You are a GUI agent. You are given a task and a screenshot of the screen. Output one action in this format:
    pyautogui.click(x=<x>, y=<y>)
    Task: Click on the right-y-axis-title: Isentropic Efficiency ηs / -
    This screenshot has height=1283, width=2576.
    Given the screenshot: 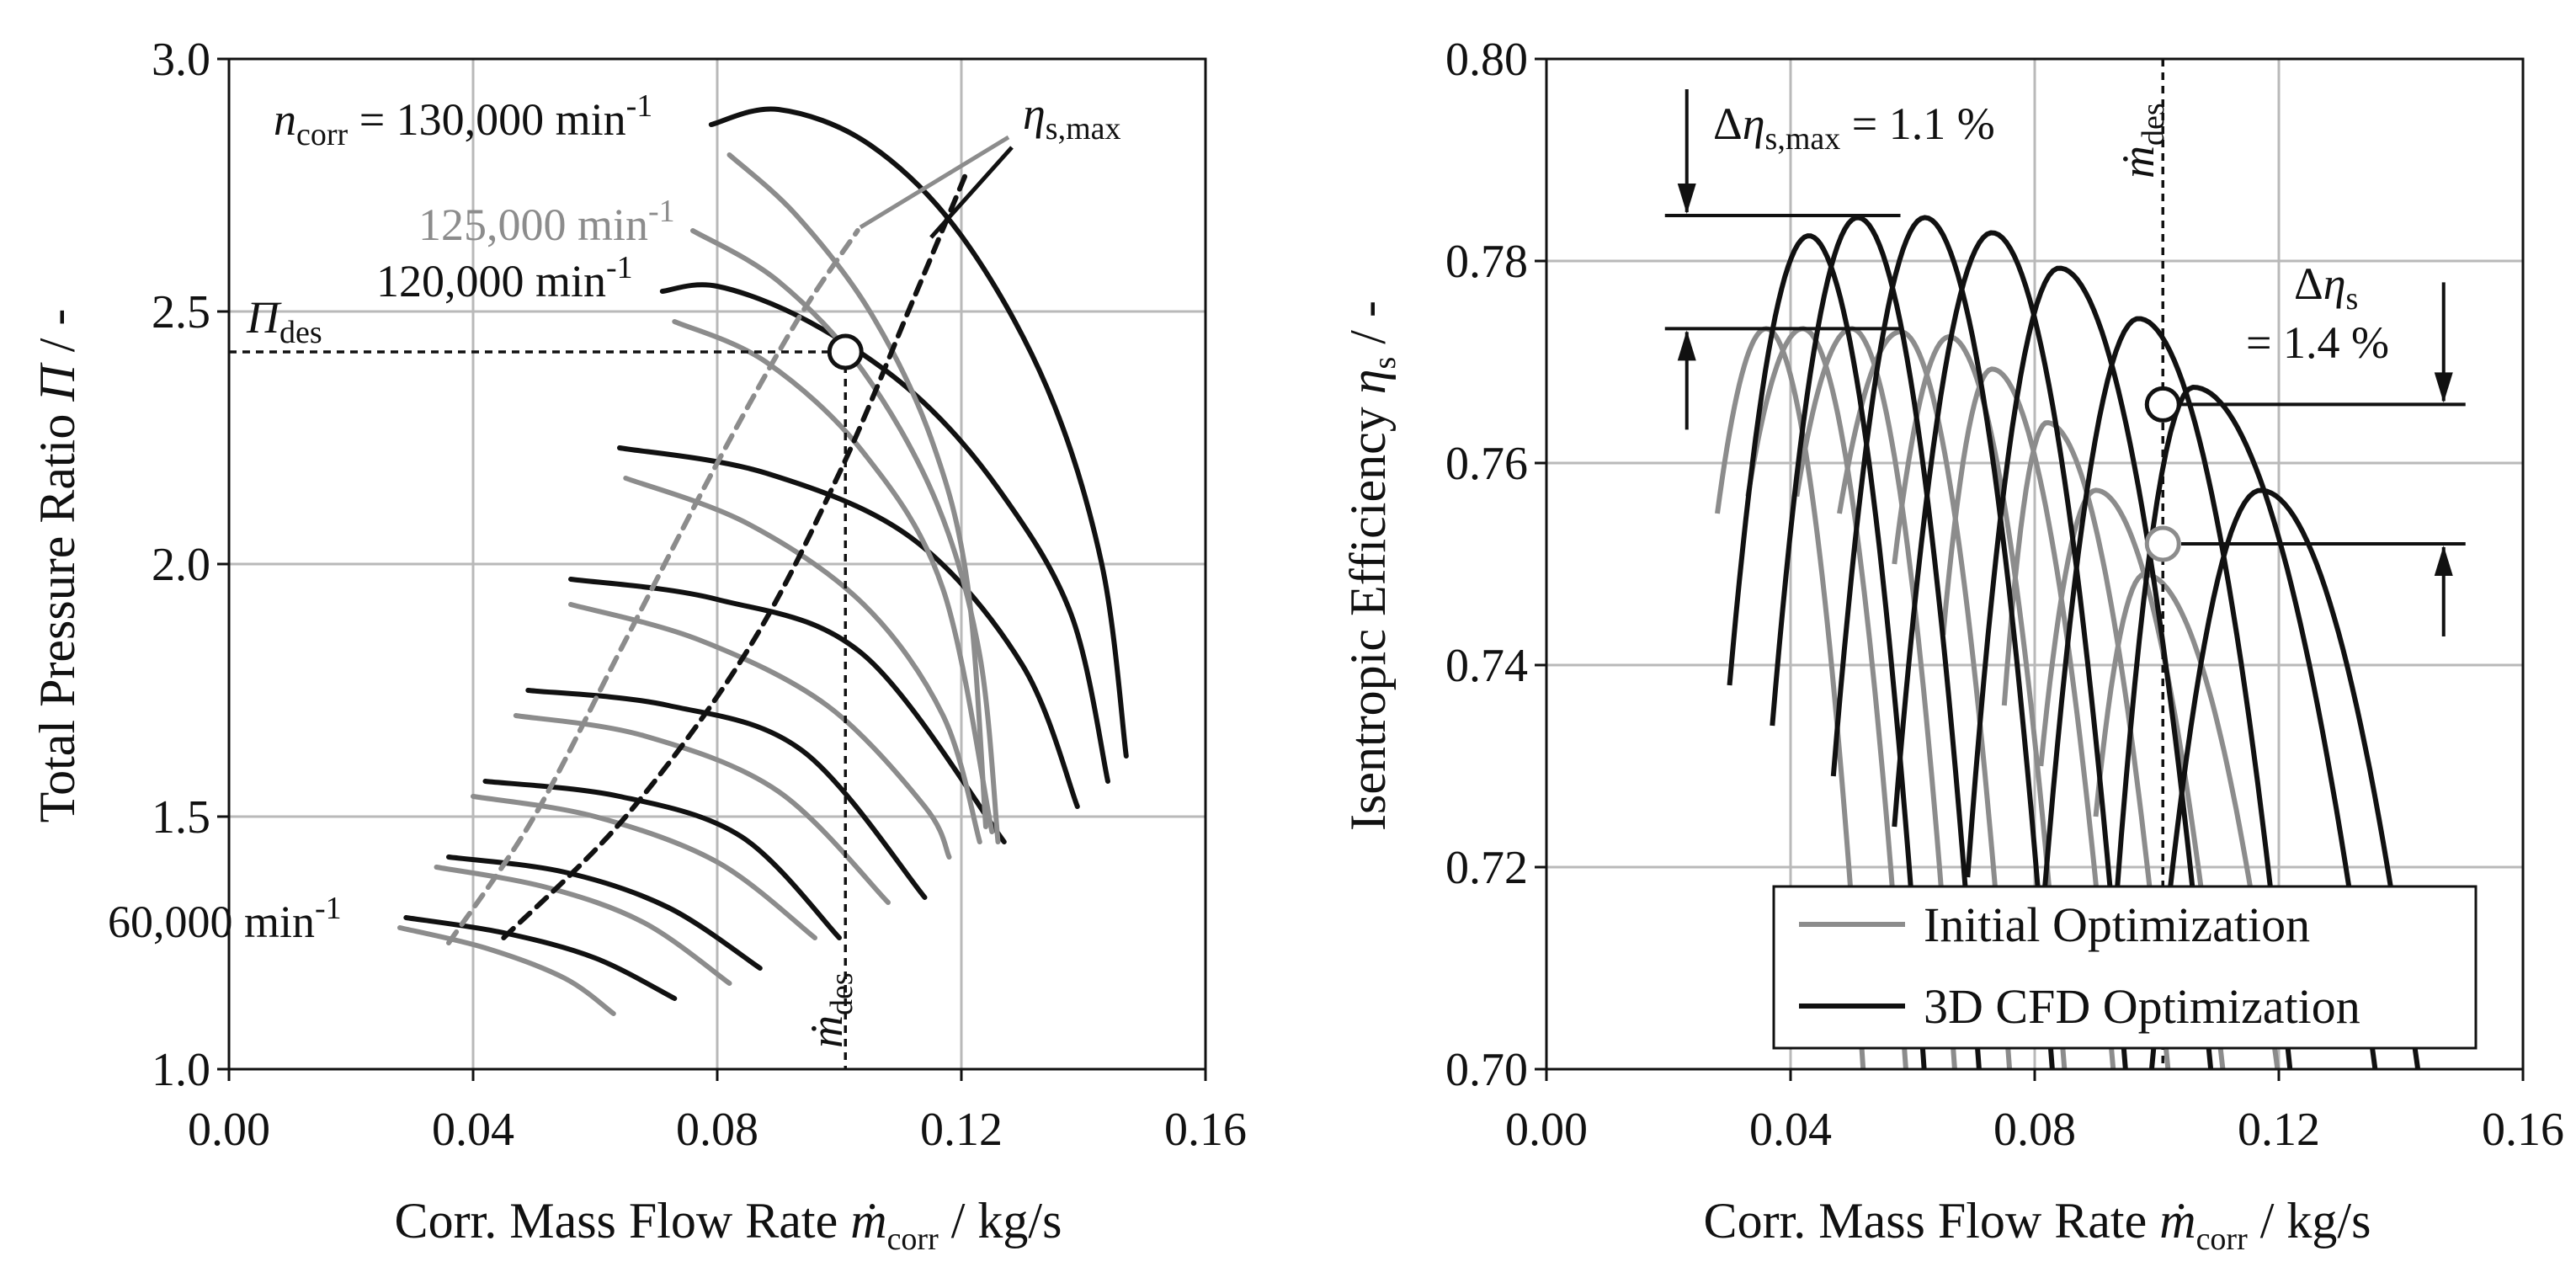 What is the action you would take?
    pyautogui.click(x=1371, y=566)
    